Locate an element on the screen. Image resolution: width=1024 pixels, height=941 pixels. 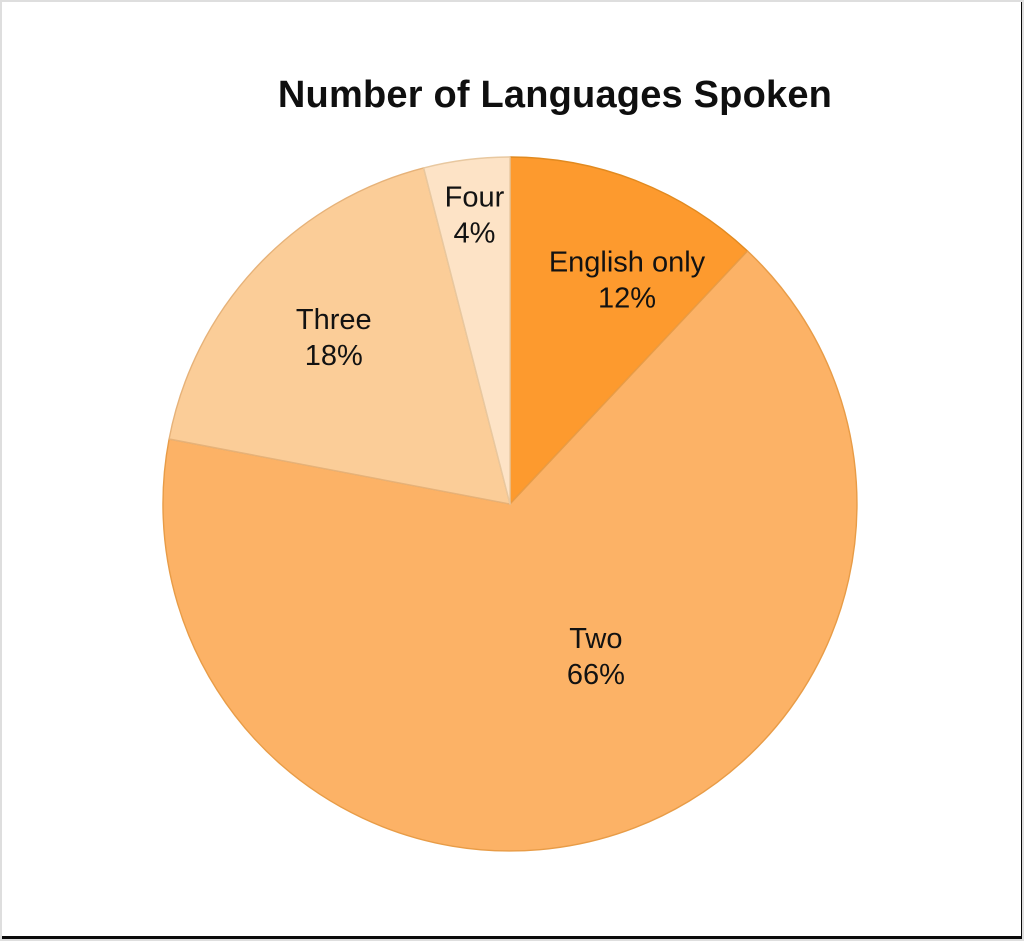
window-edge-right is located at coordinates (1021, 470).